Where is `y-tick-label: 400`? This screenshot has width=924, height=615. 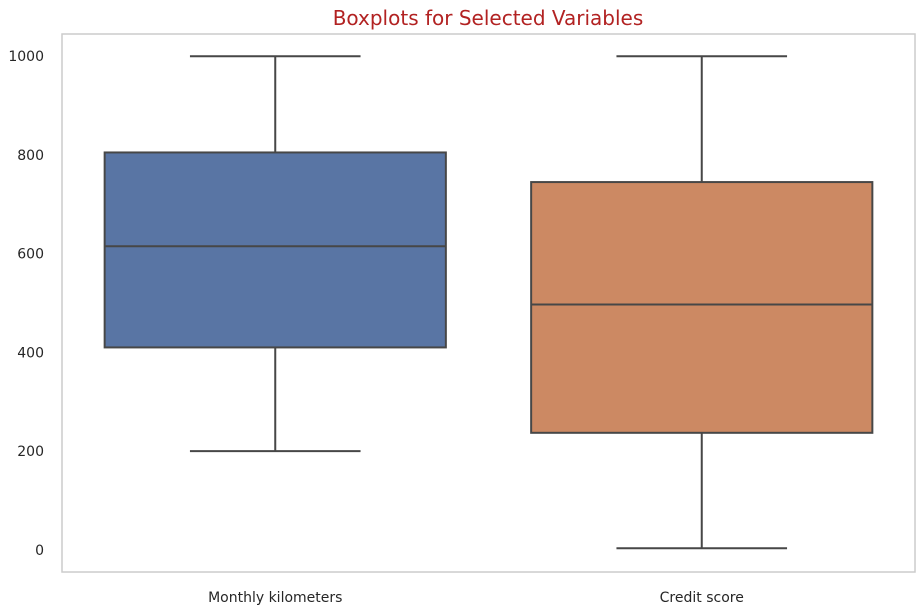
y-tick-label: 400 is located at coordinates (30, 353).